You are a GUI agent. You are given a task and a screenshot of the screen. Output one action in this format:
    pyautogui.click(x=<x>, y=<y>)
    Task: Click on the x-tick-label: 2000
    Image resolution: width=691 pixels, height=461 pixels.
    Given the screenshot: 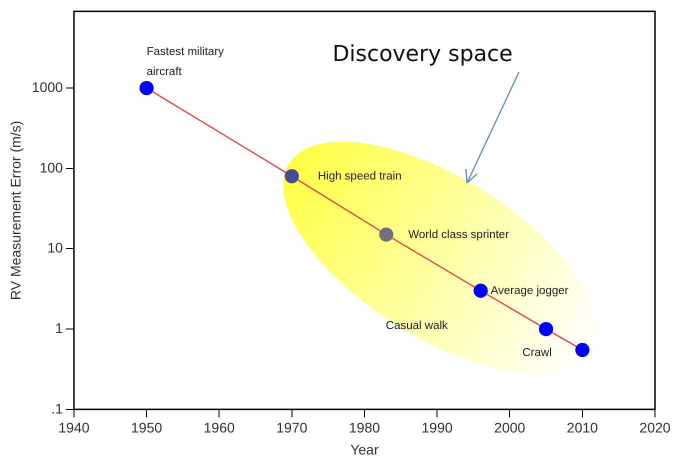 What is the action you would take?
    pyautogui.click(x=510, y=428)
    